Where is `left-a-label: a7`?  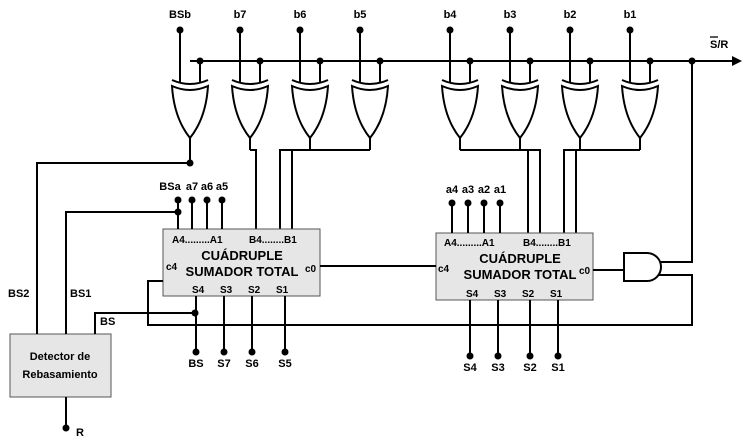
left-a-label: a7 is located at coordinates (192, 187).